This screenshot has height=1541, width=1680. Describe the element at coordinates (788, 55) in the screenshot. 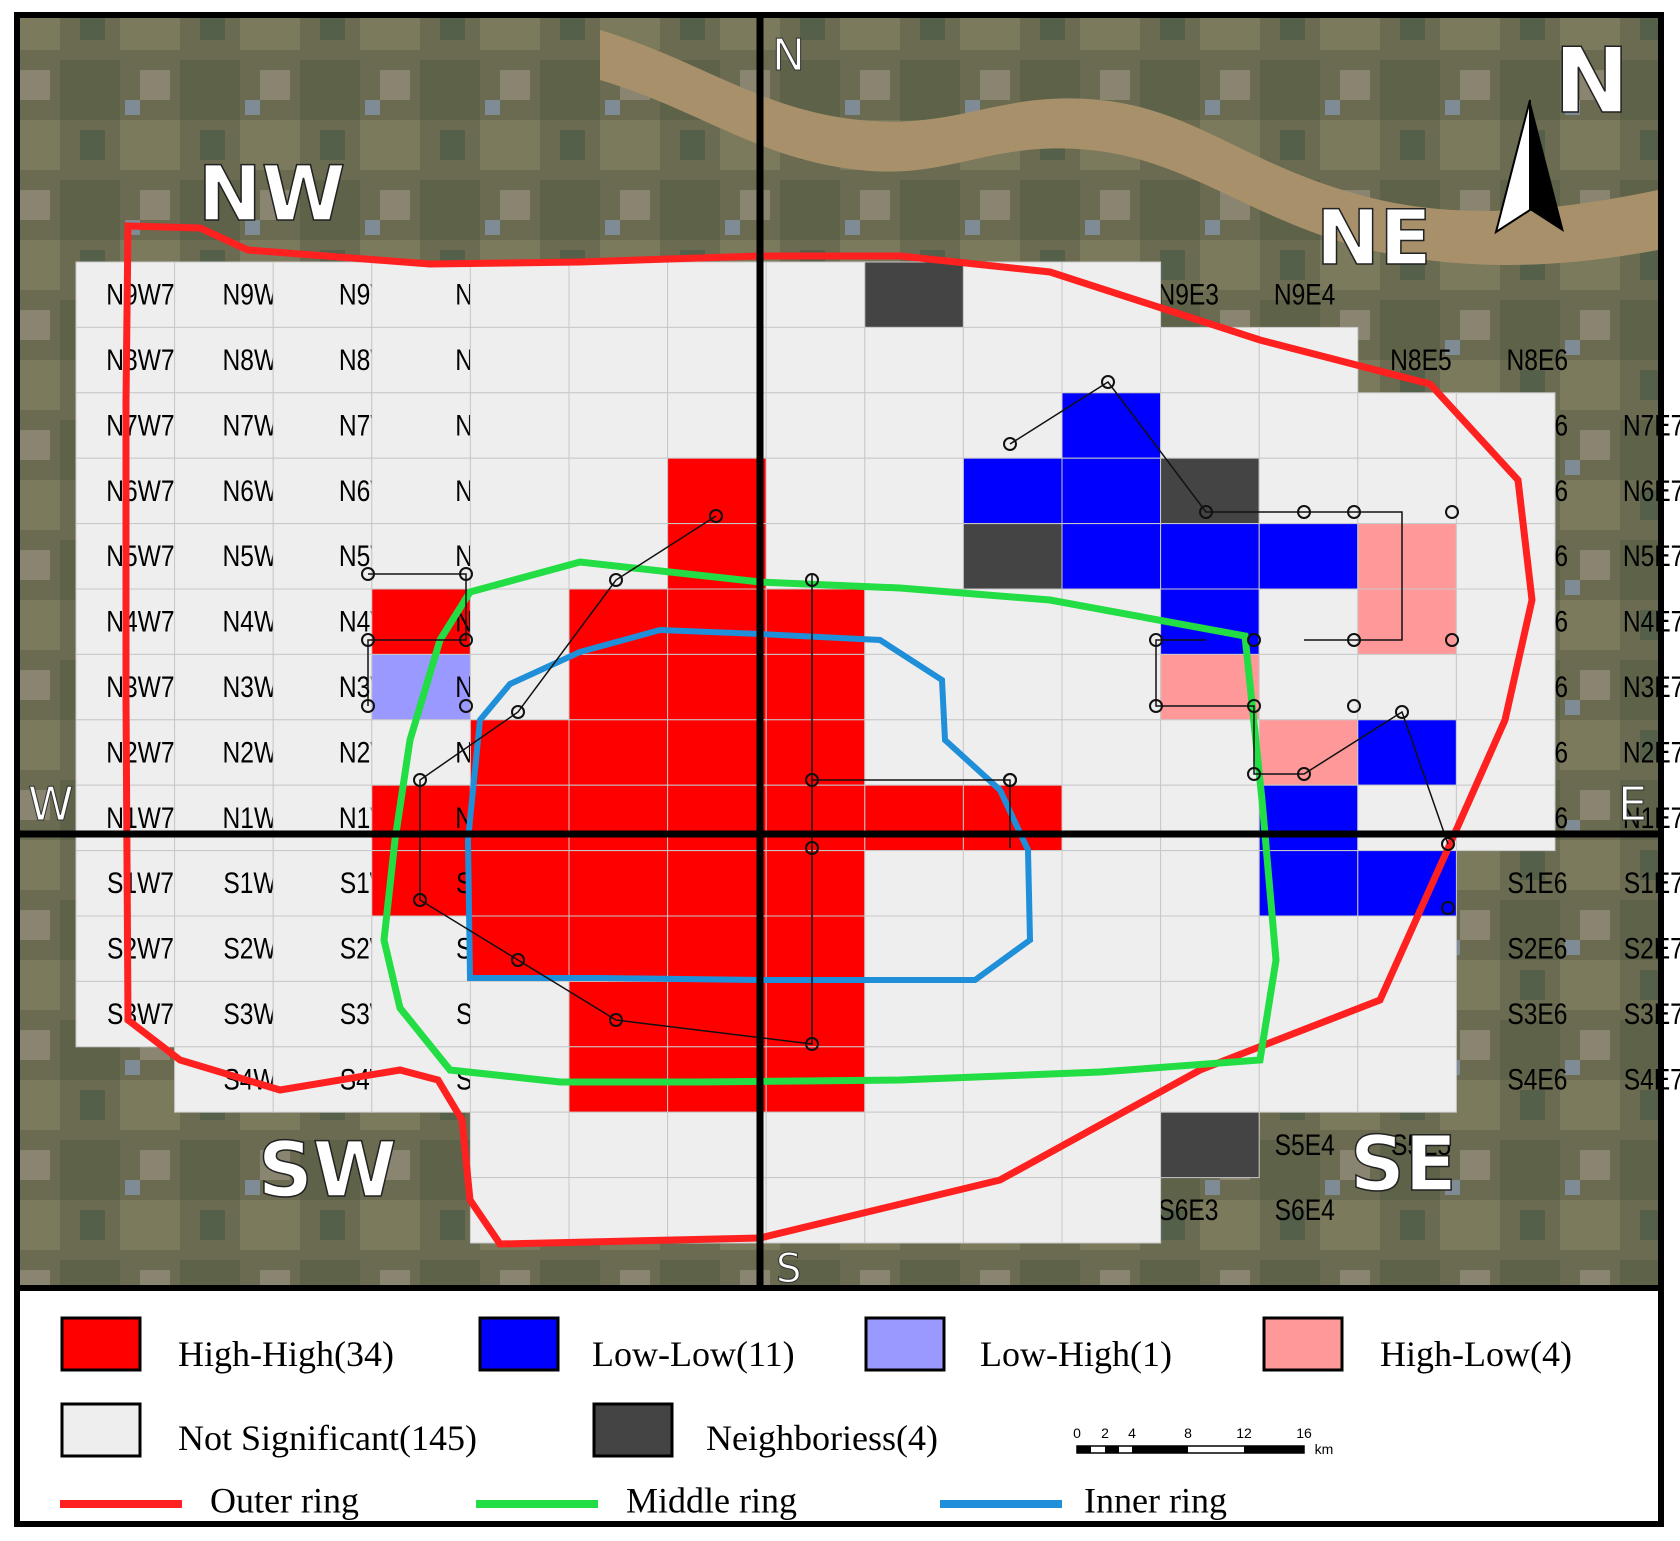

I see `axis-north: N` at that location.